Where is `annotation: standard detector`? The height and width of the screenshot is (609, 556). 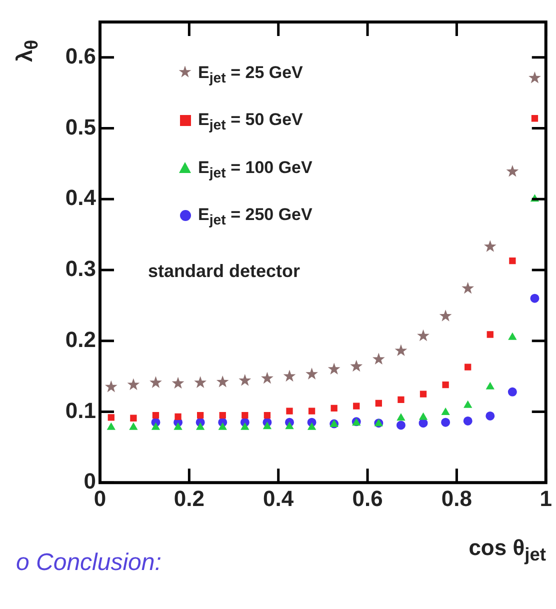 annotation: standard detector is located at coordinates (224, 271).